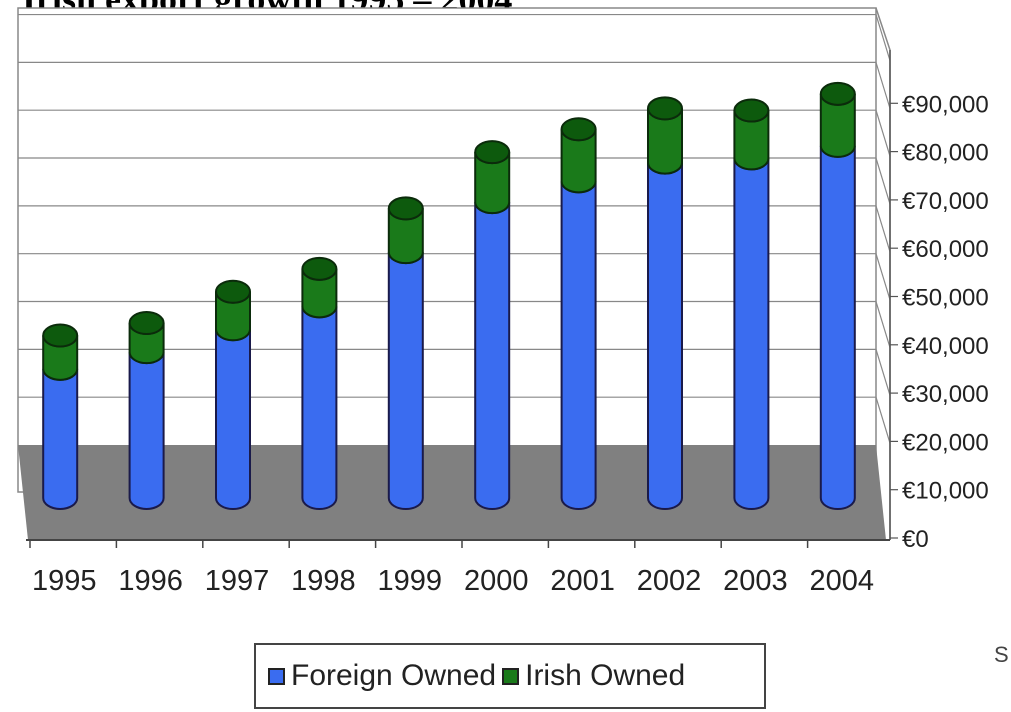  I want to click on x-tick-label-1999: 1999, so click(410, 581).